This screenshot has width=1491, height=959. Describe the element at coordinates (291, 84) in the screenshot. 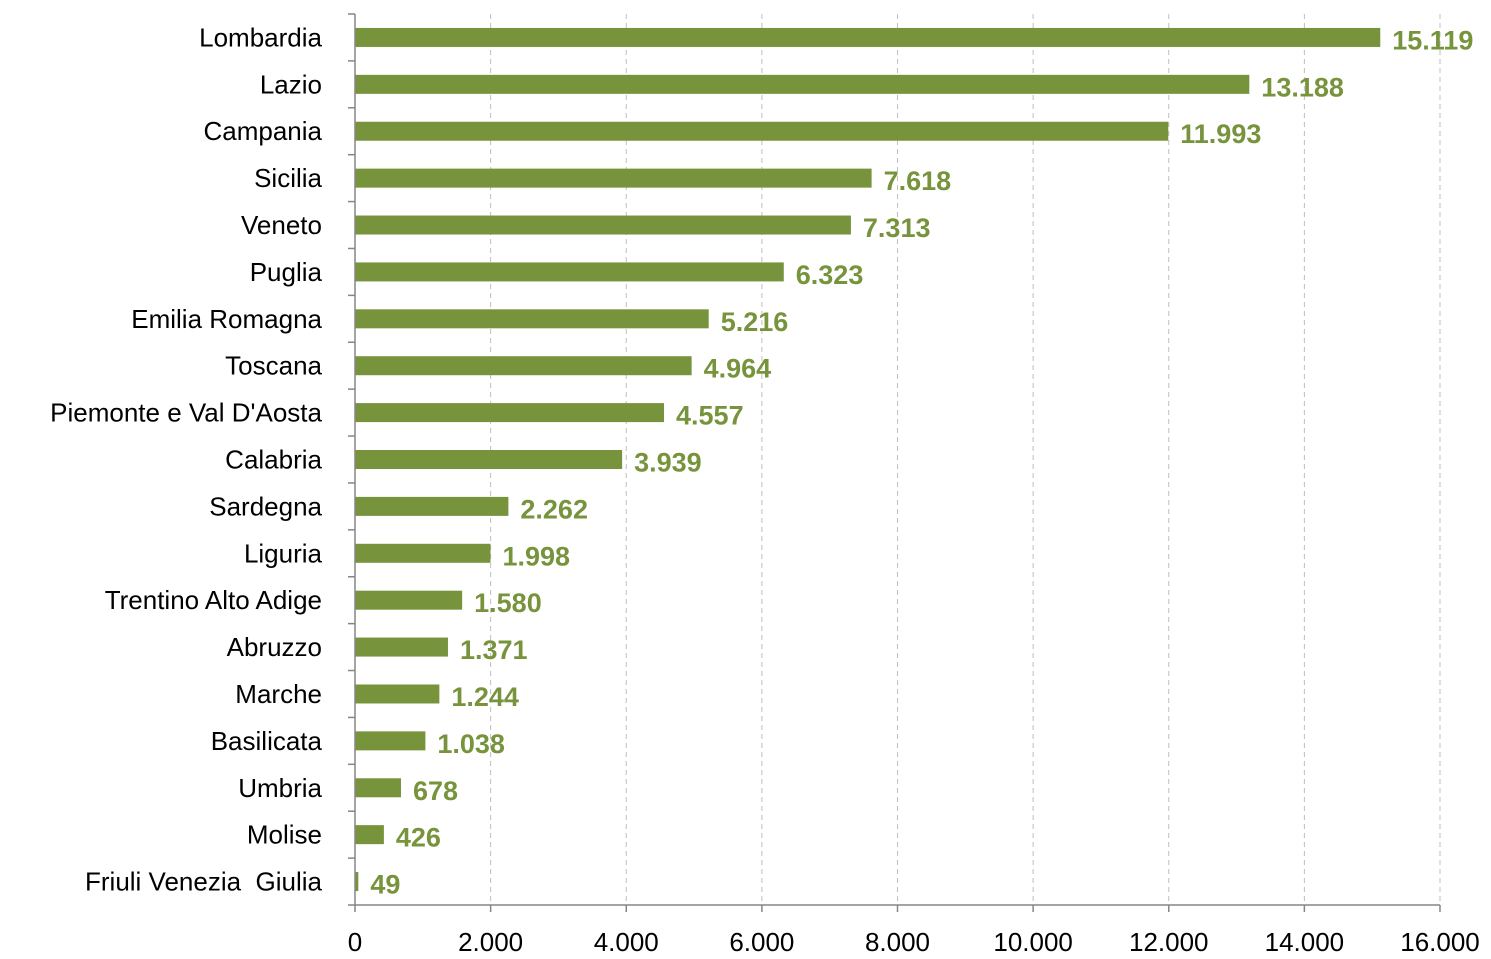

I see `category-label: Lazio` at that location.